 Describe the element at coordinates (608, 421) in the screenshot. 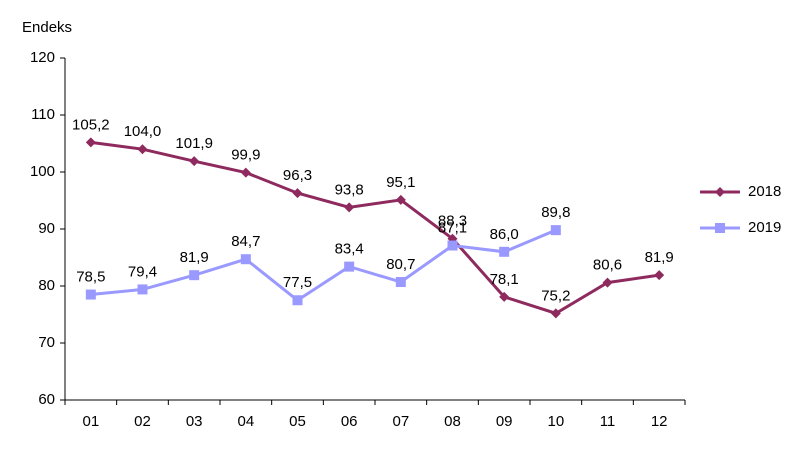

I see `x-tick-label: 11` at that location.